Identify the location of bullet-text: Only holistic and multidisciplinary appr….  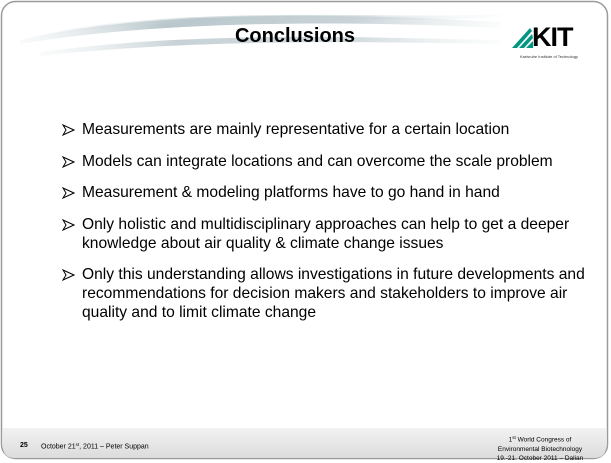
(326, 233).